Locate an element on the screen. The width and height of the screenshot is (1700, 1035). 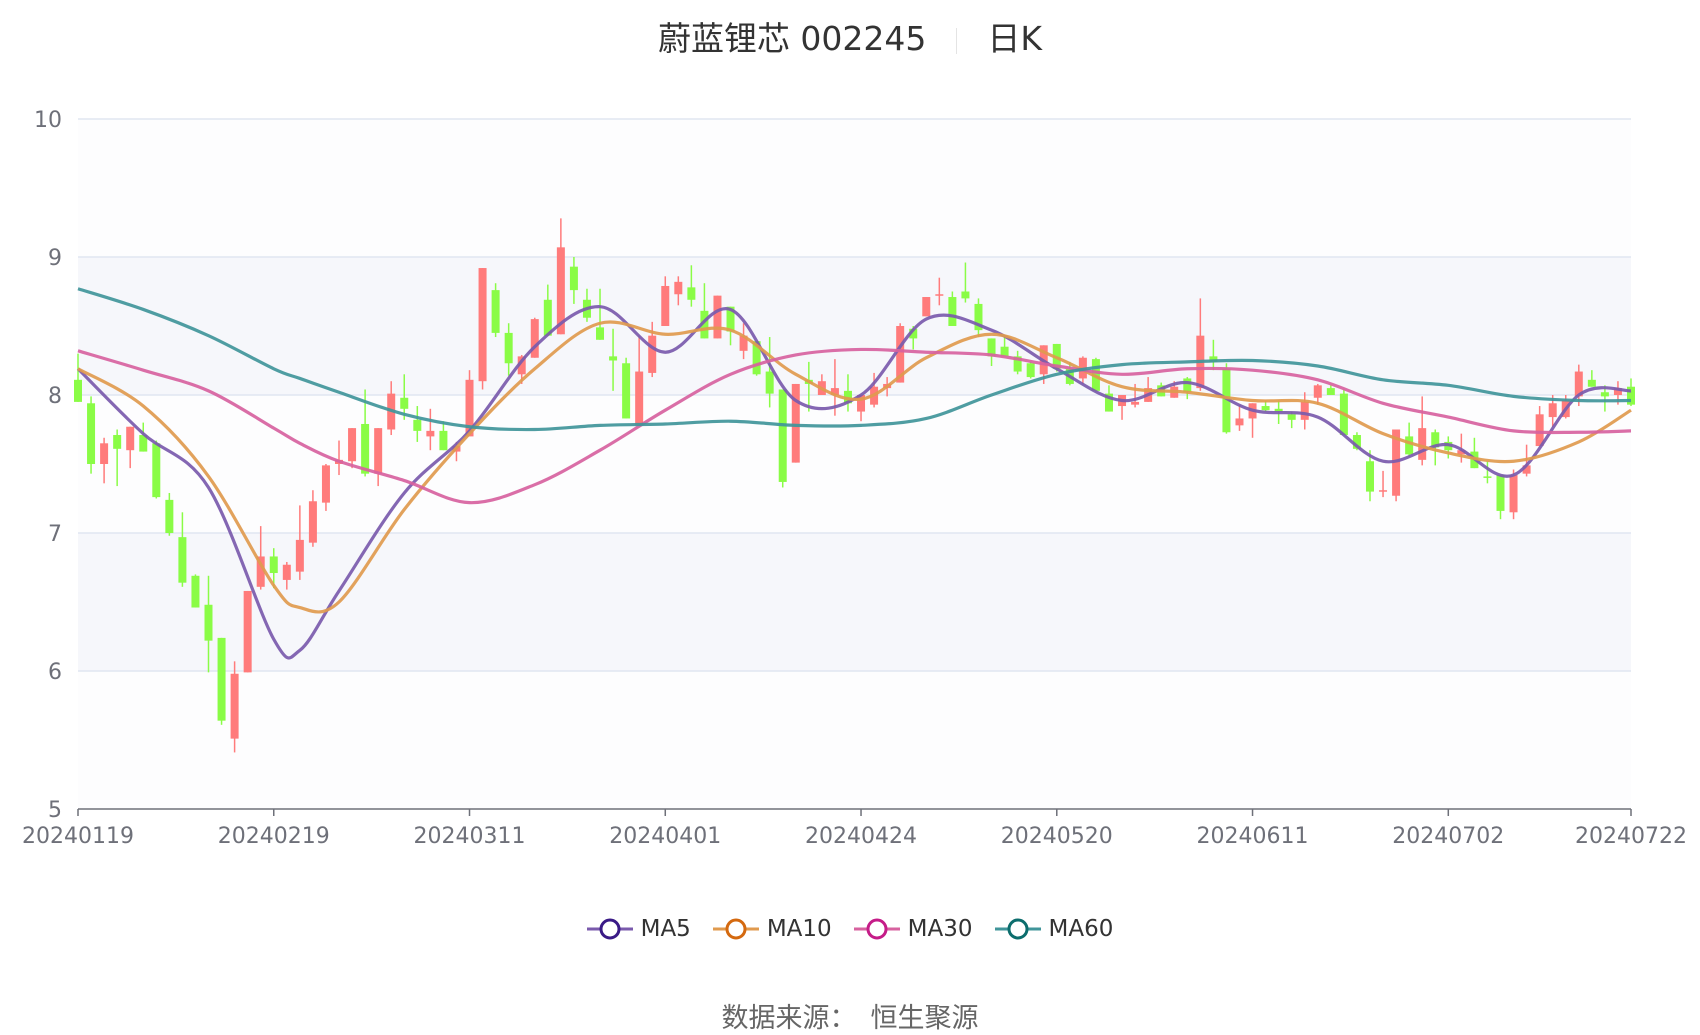
y-tick-label: 7 is located at coordinates (55, 534).